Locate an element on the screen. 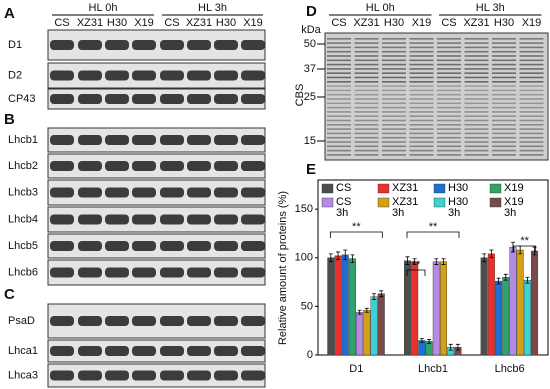  panel-label: D is located at coordinates (311, 11).